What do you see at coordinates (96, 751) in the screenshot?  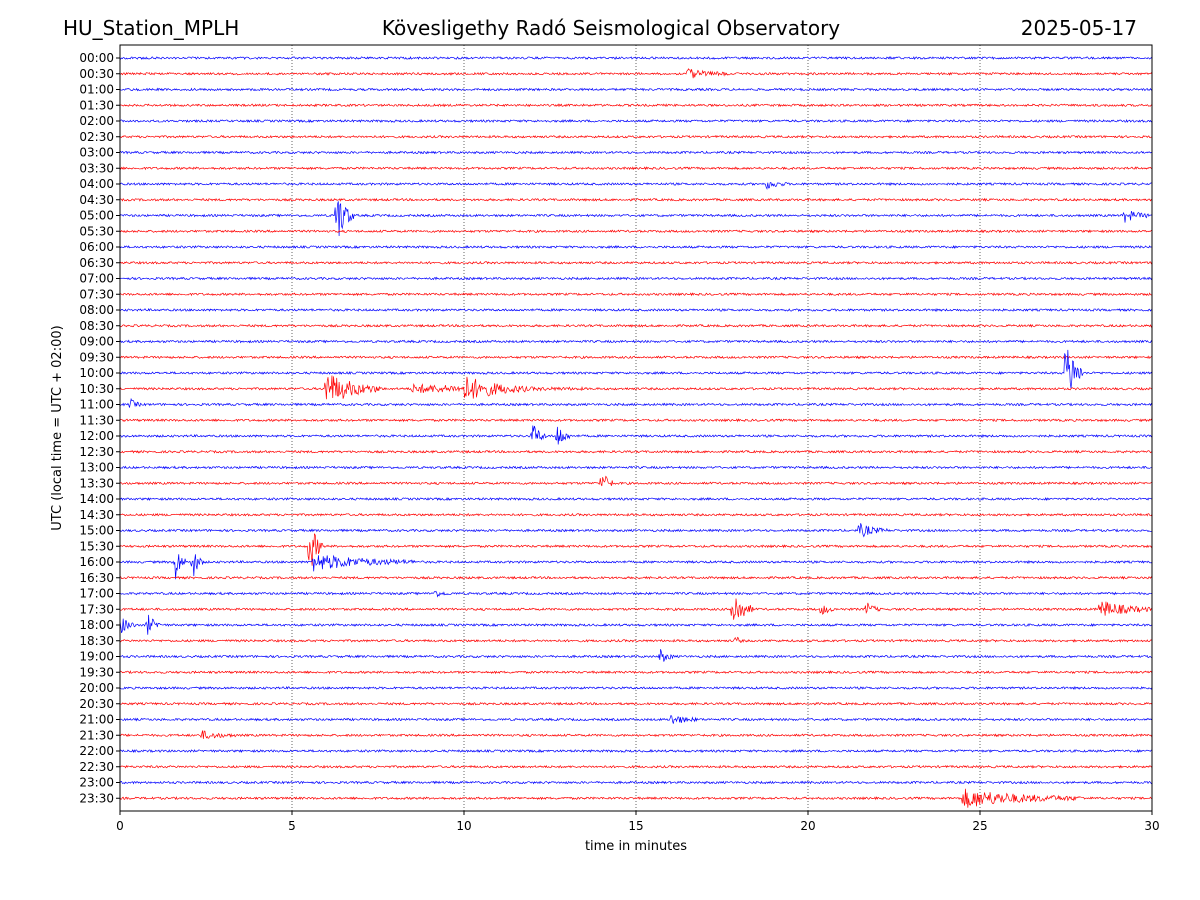 I see `y-tick-label-2200: 22:00` at bounding box center [96, 751].